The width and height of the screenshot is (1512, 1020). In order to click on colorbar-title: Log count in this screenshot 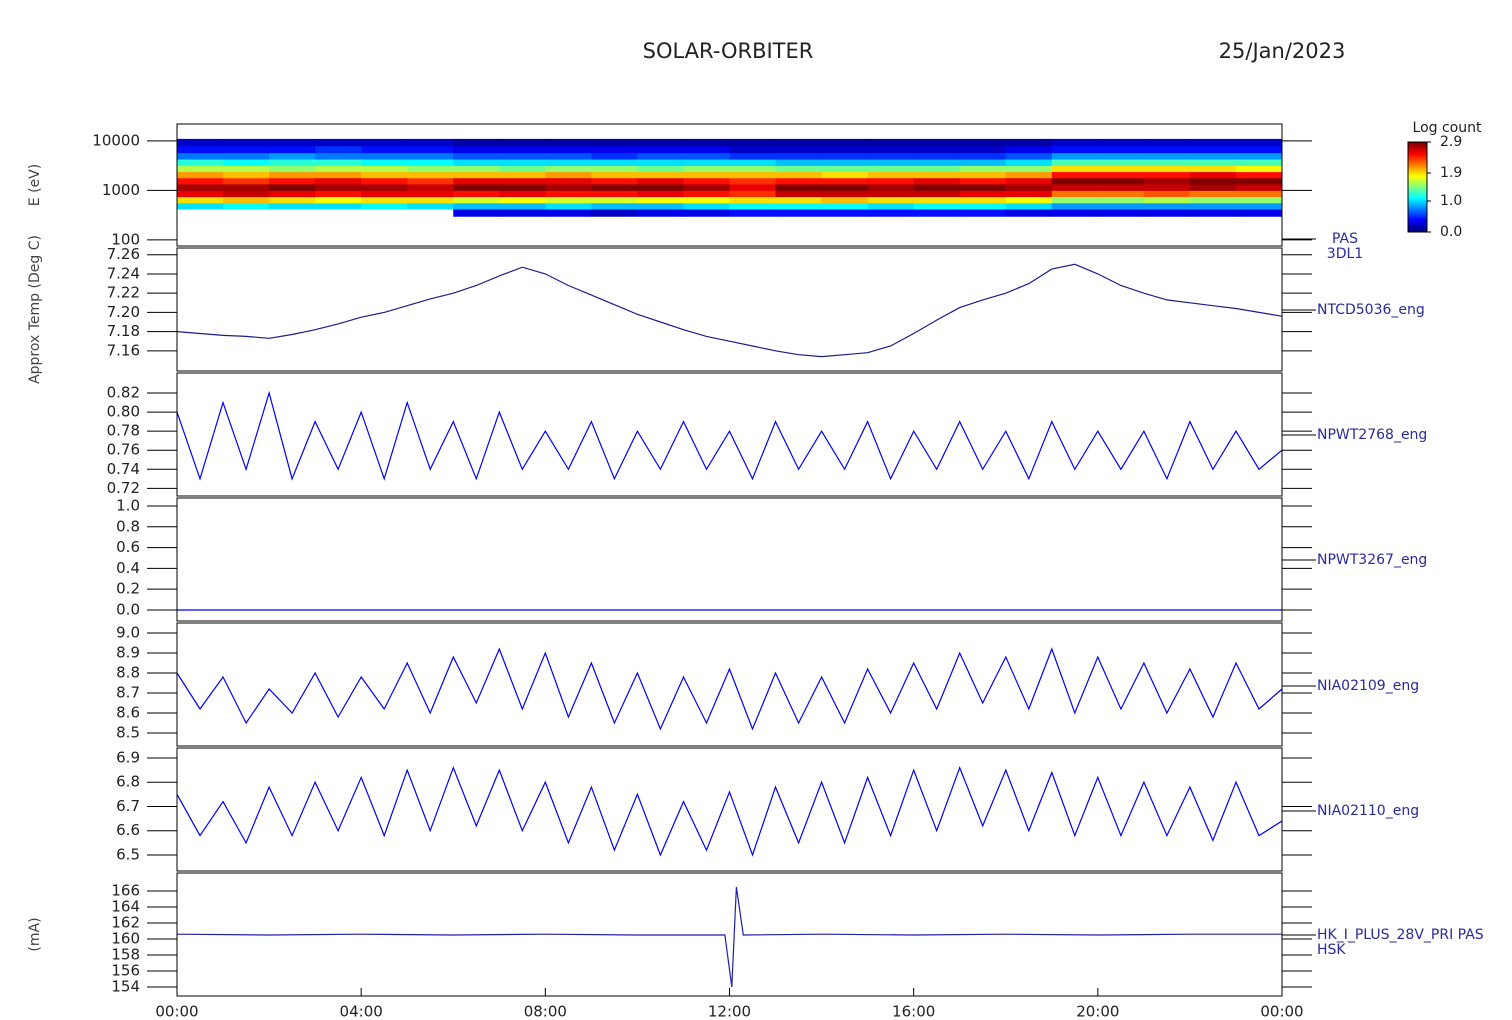, I will do `click(1447, 128)`.